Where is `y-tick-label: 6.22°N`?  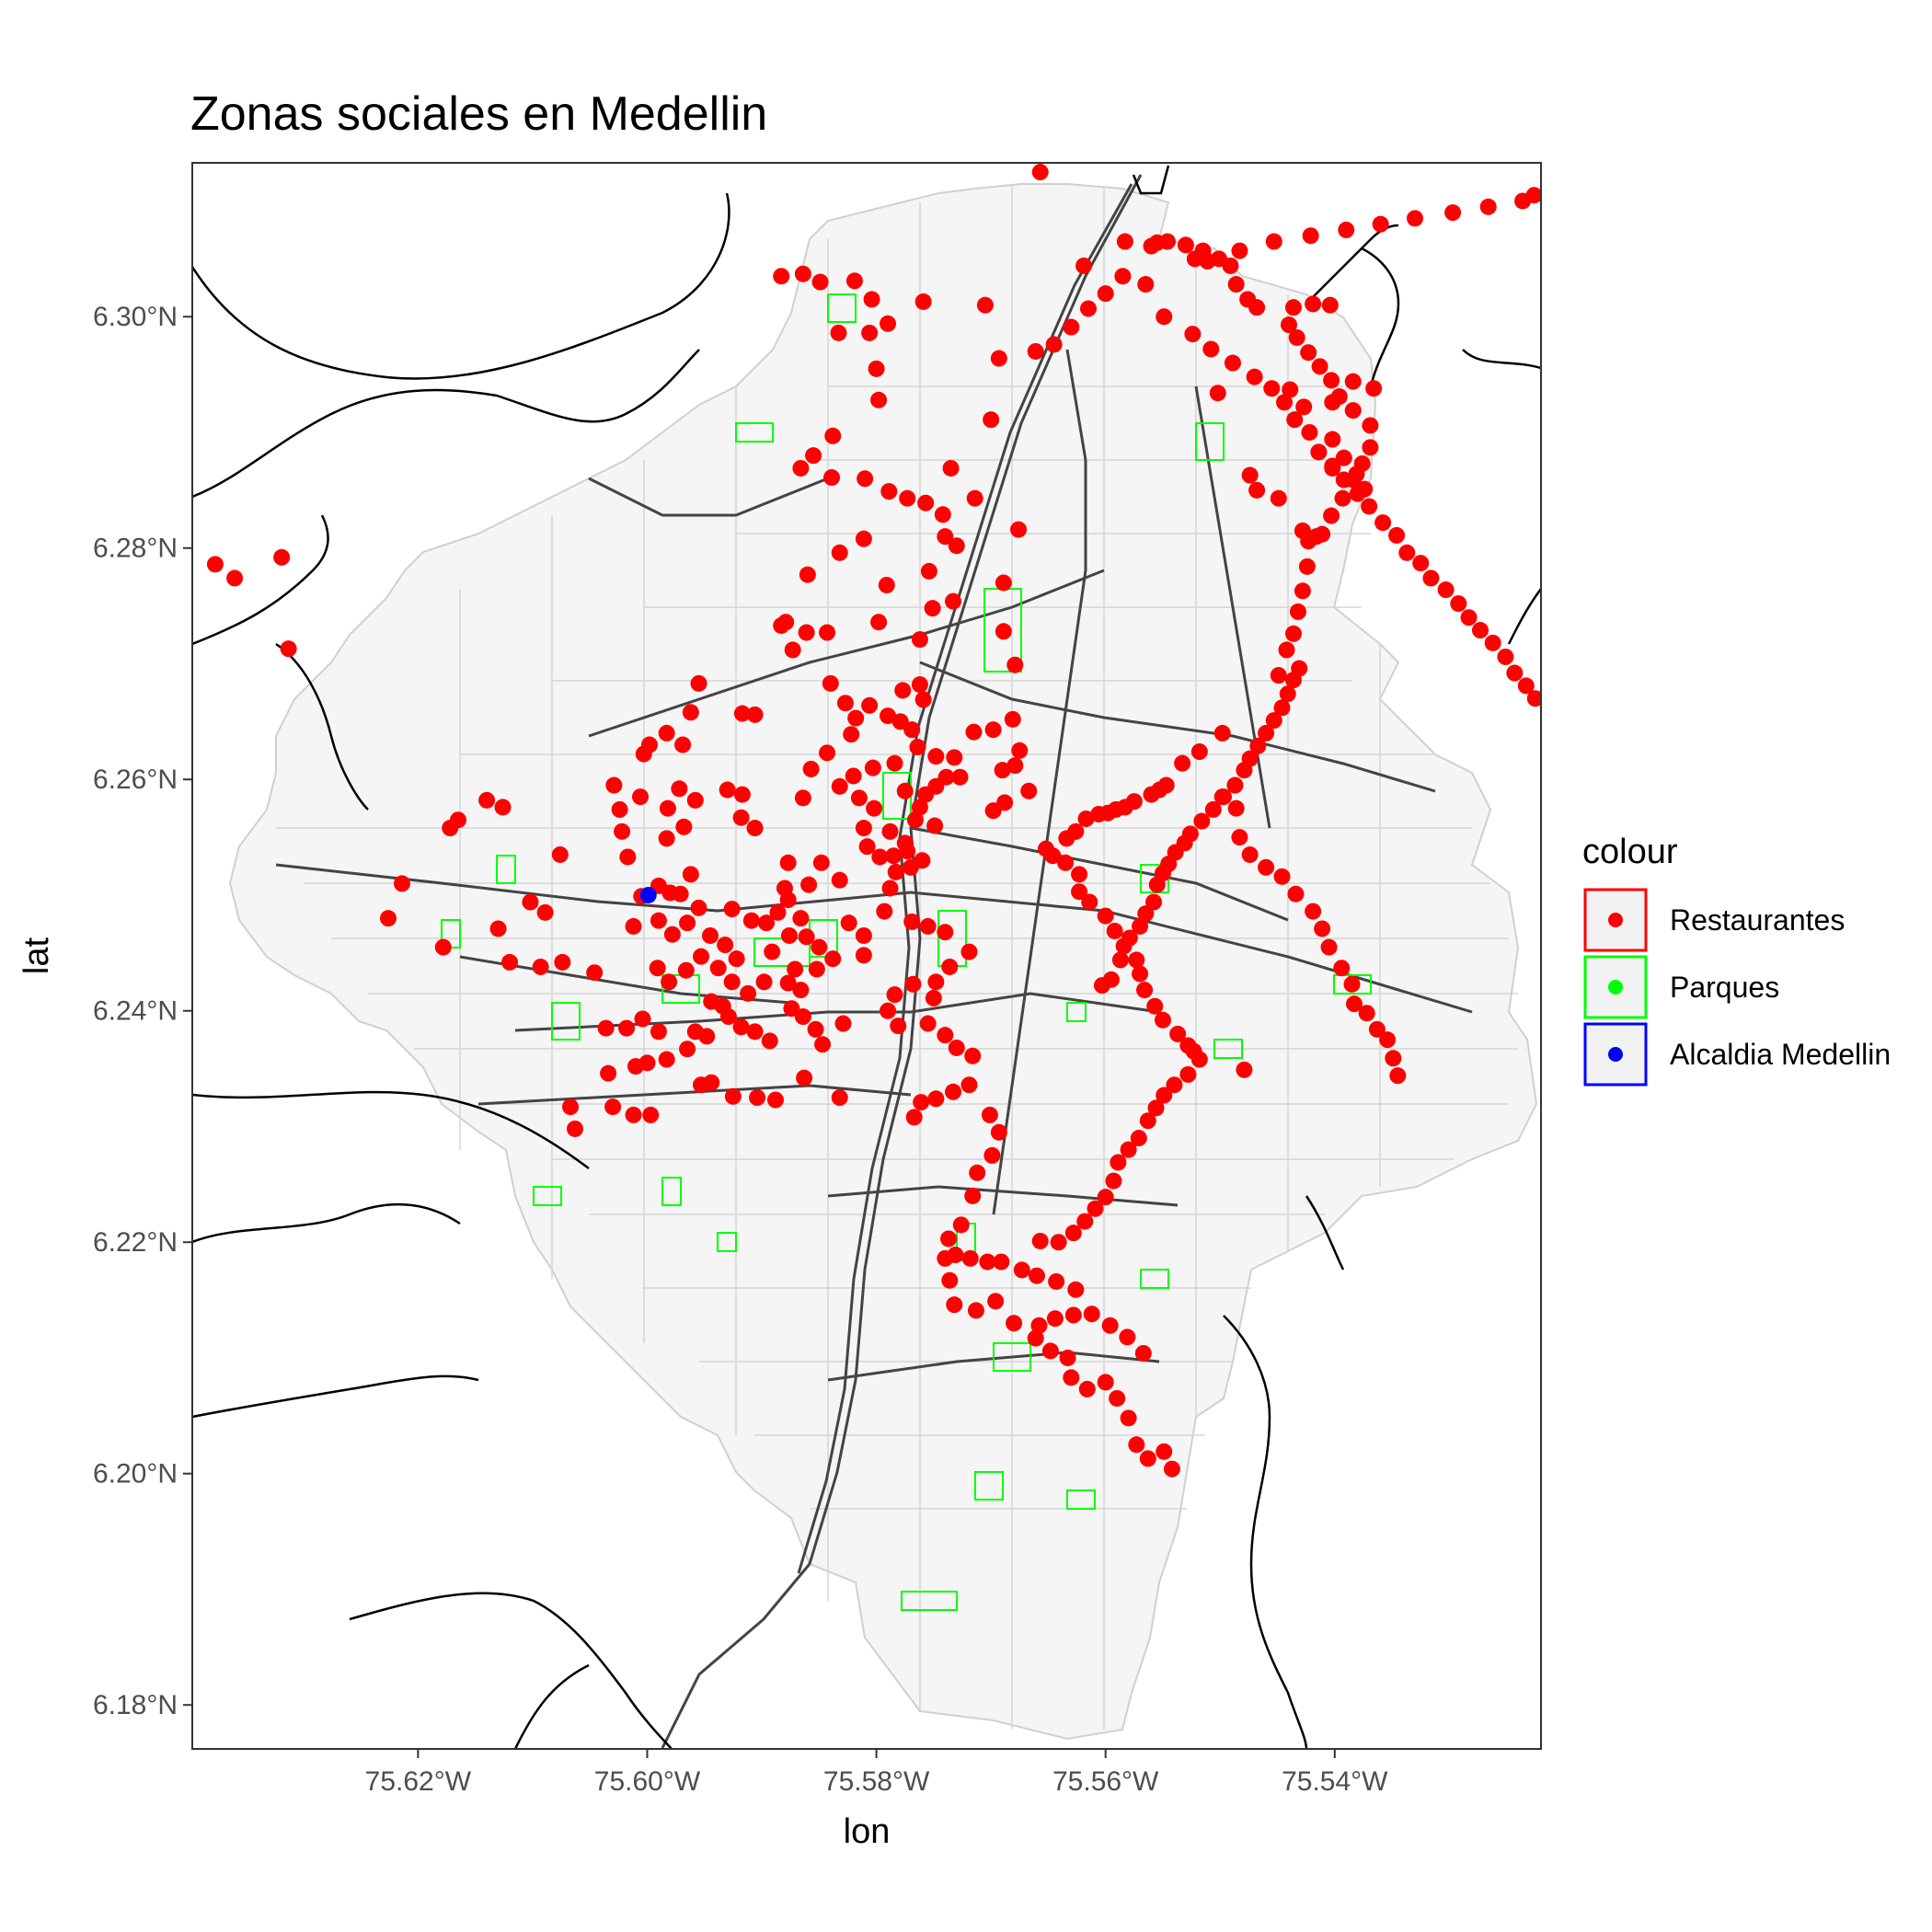 y-tick-label: 6.22°N is located at coordinates (135, 1242).